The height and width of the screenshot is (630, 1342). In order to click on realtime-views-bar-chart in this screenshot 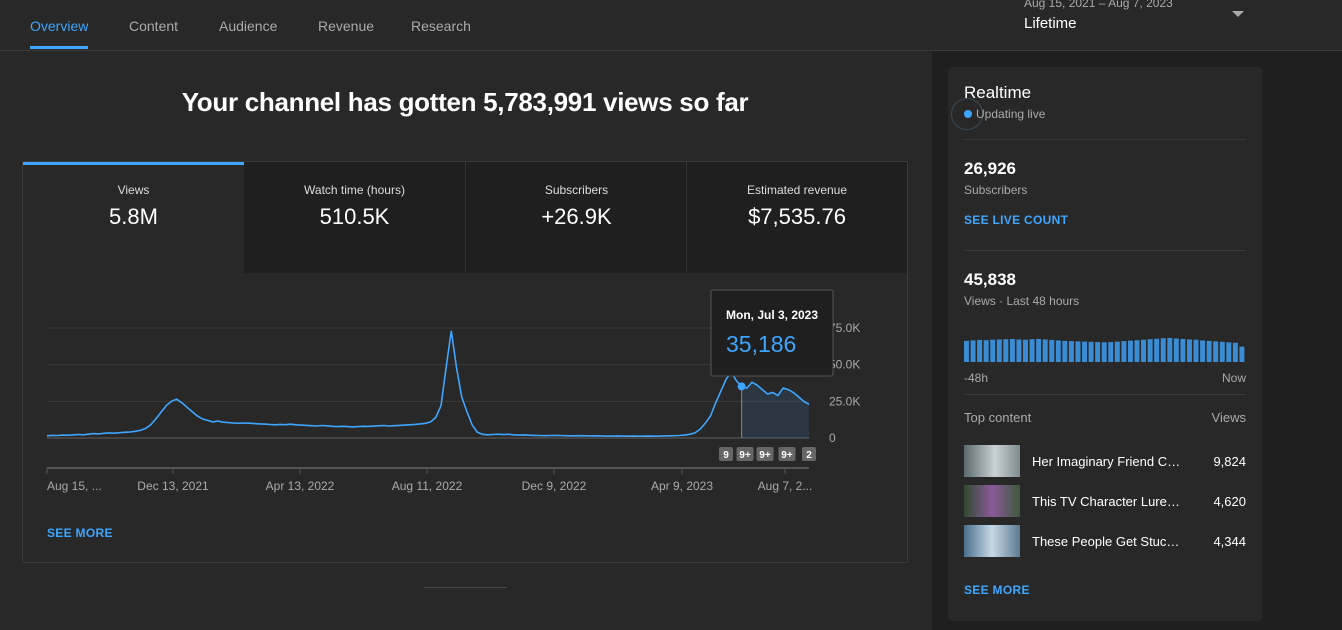, I will do `click(1105, 346)`.